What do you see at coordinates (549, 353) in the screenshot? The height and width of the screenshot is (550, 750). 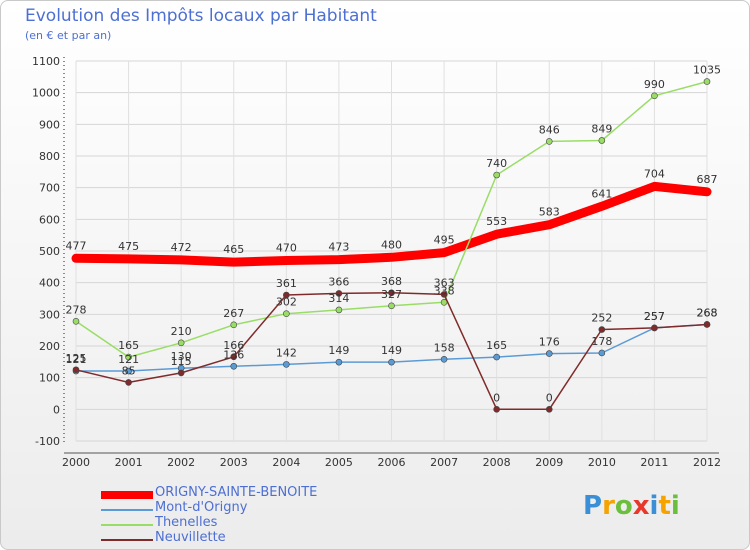 I see `series-1-point-2009` at bounding box center [549, 353].